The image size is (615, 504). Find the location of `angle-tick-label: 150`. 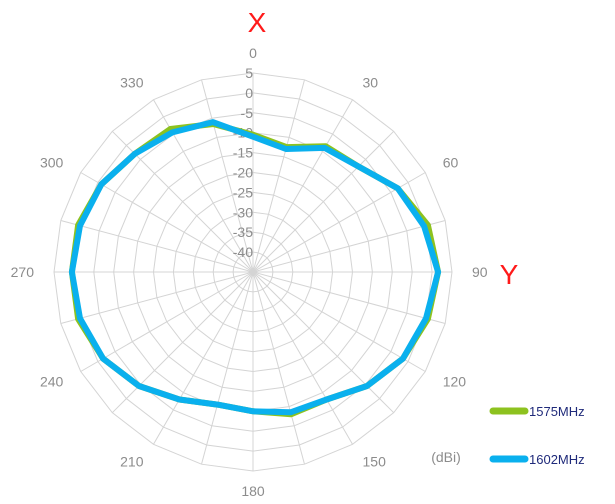

angle-tick-label: 150 is located at coordinates (375, 462).